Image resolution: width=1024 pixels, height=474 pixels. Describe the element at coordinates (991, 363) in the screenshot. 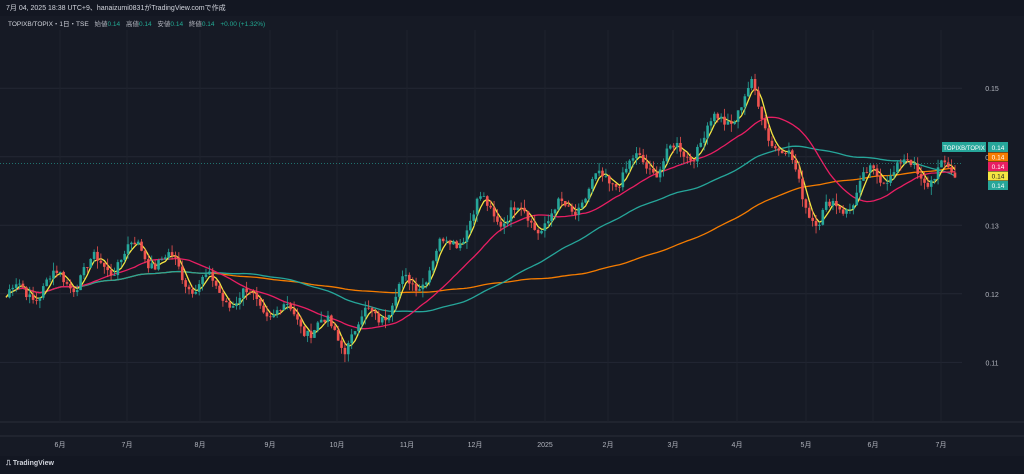

I see `y-tick-label: 0.11` at that location.